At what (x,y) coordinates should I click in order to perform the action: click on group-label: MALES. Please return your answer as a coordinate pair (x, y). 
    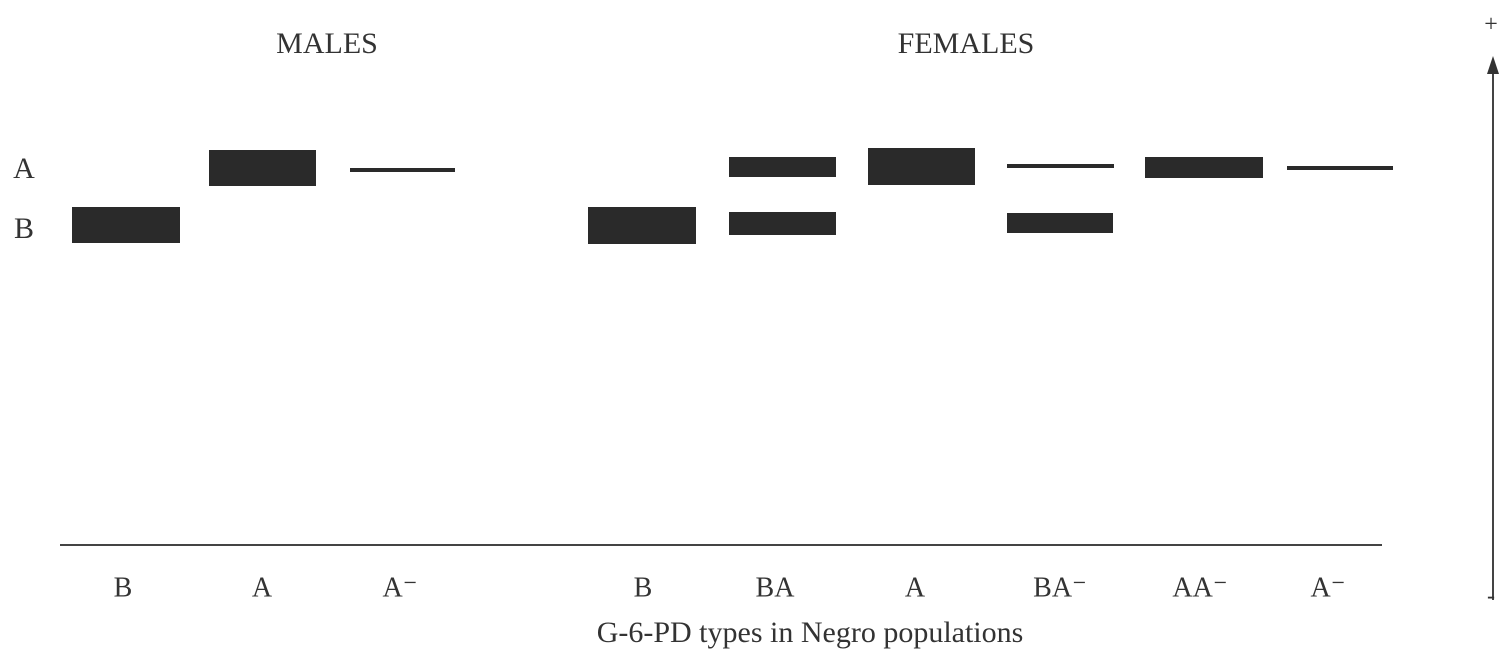
    Looking at the image, I should click on (327, 43).